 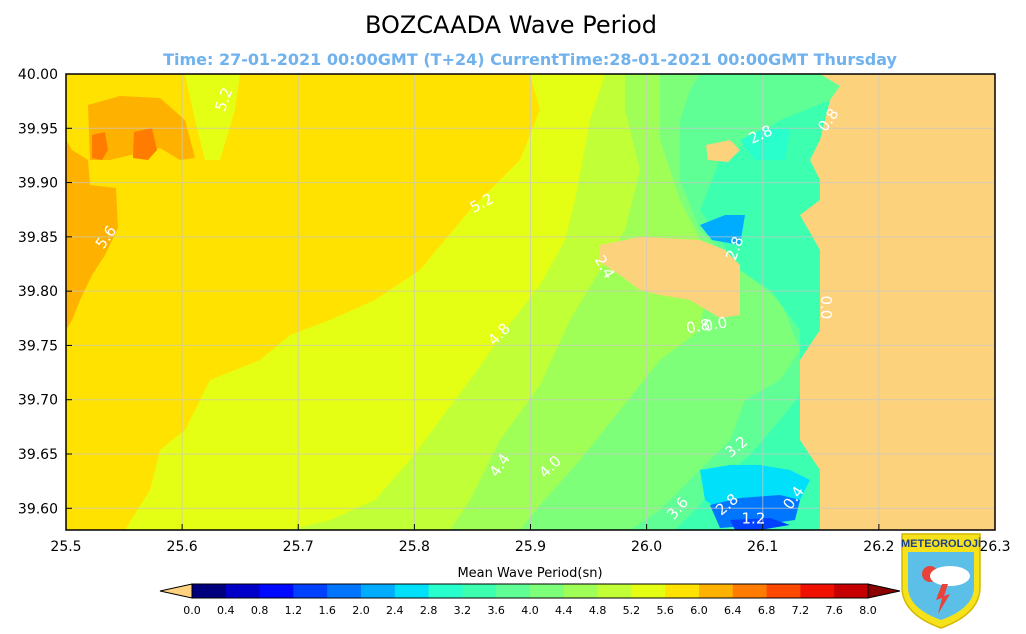 What do you see at coordinates (38, 75) in the screenshot?
I see `y-tick-label: 40.00` at bounding box center [38, 75].